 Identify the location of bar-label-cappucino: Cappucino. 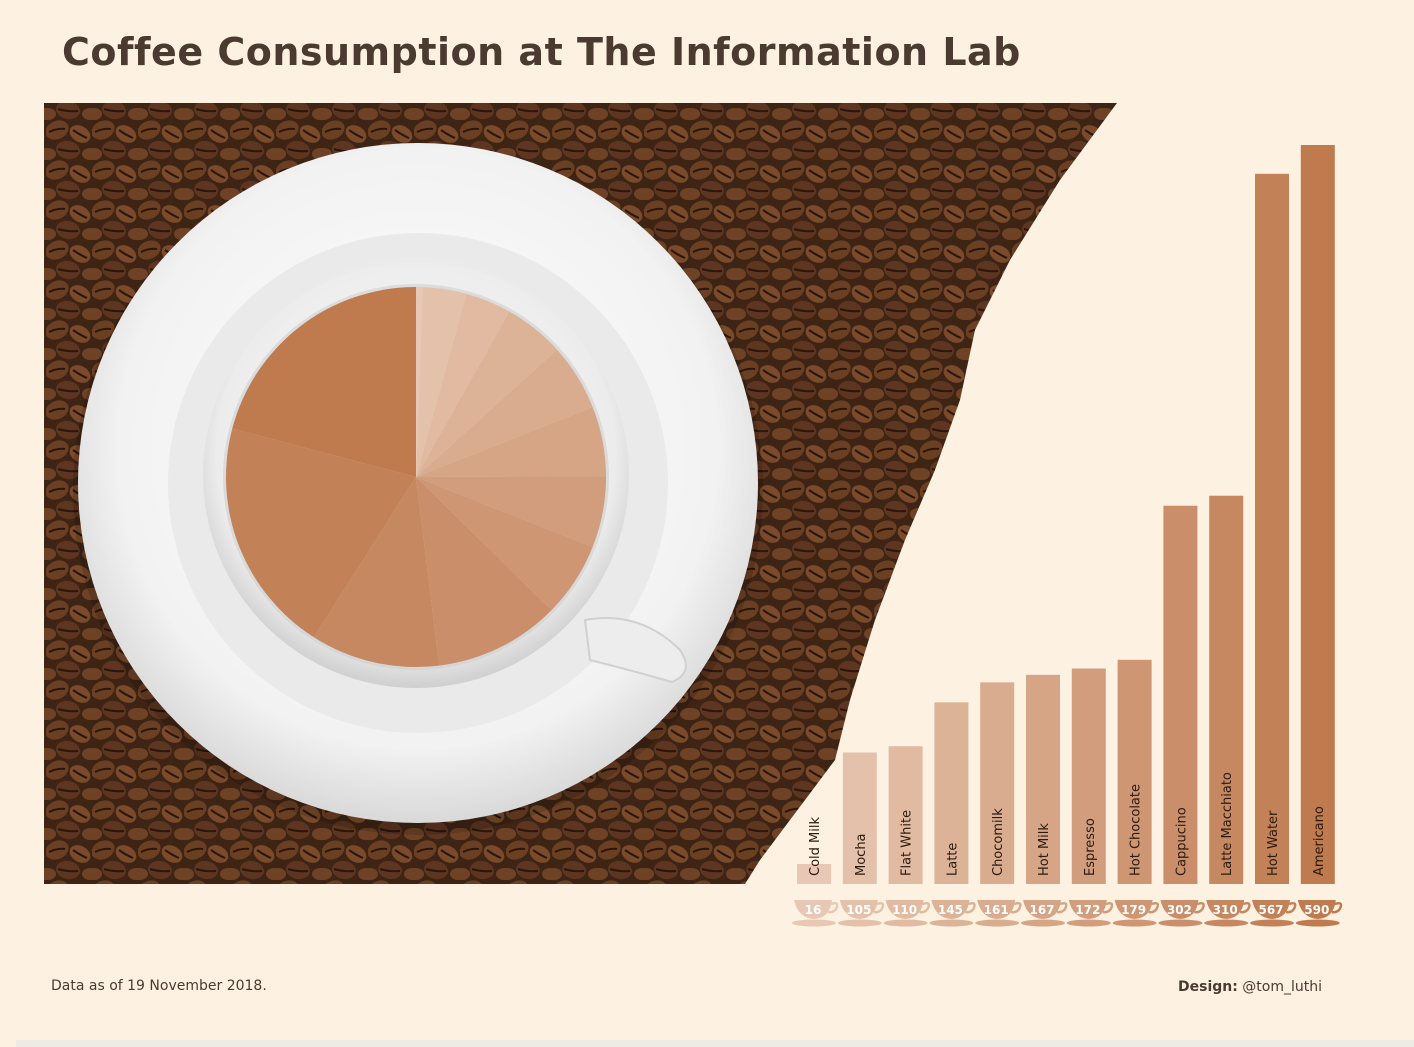
(1181, 841).